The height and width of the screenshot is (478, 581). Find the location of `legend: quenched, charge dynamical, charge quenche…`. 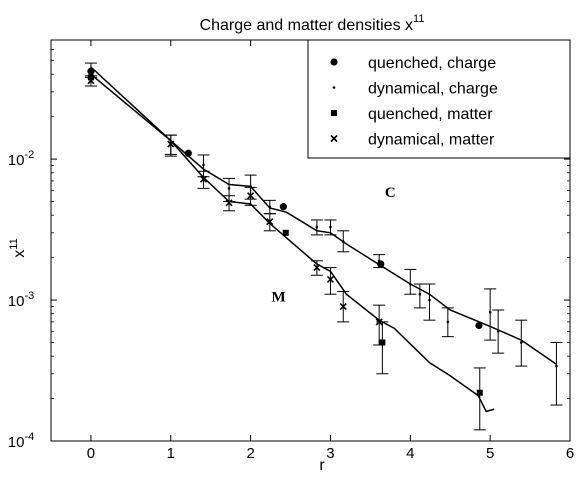

legend: quenched, charge dynamical, charge quenche… is located at coordinates (439, 99).